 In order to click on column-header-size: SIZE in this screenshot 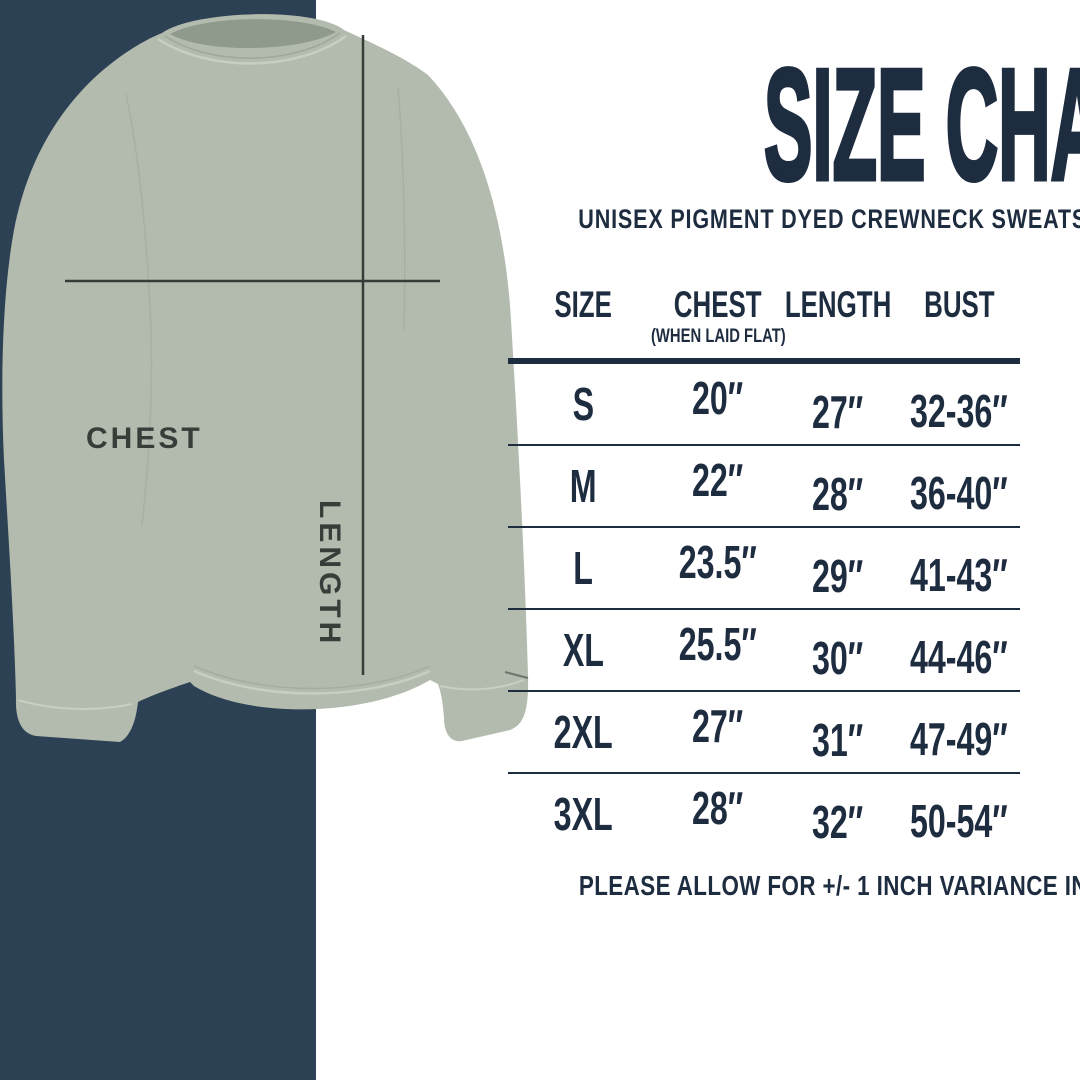, I will do `click(583, 319)`.